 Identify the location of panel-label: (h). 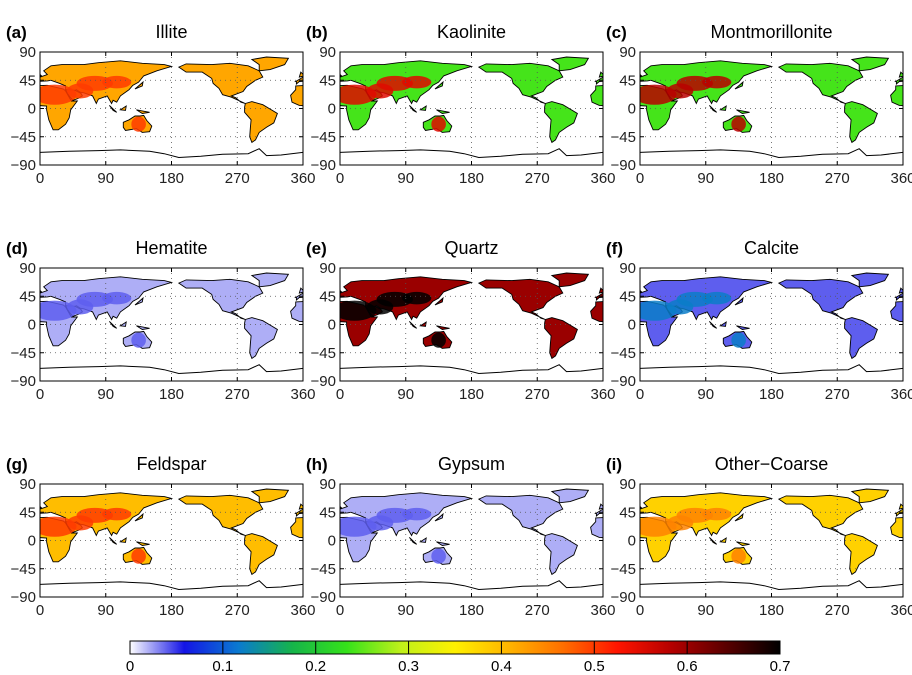
(317, 464).